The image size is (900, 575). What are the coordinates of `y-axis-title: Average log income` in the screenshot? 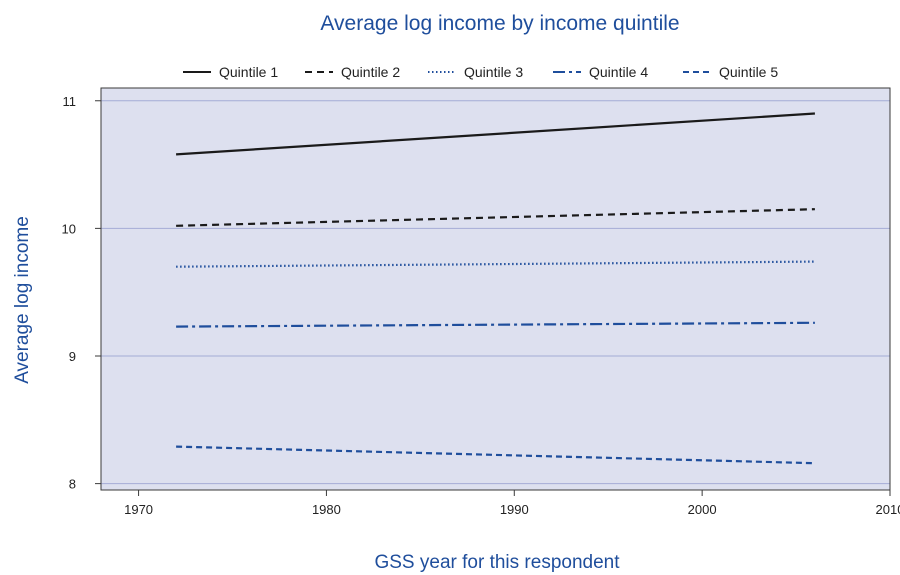 It's located at (22, 300).